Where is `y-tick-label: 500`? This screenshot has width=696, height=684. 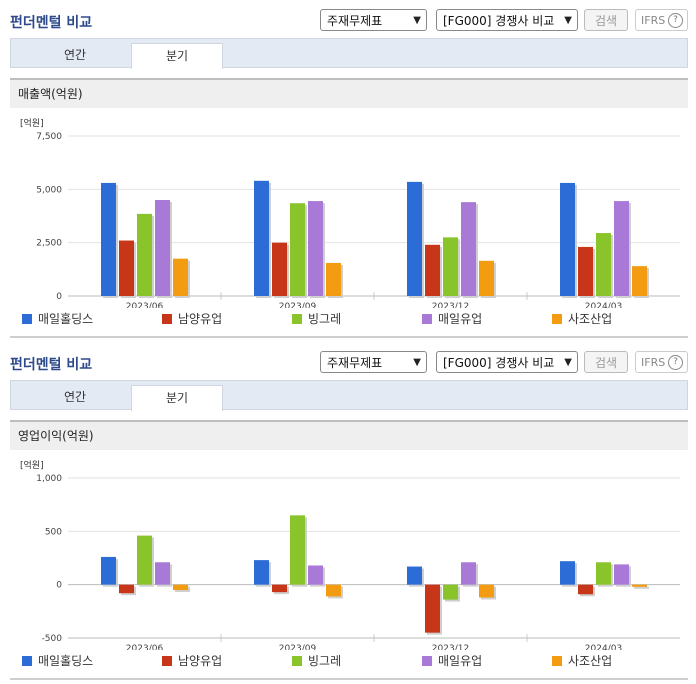 y-tick-label: 500 is located at coordinates (53, 532).